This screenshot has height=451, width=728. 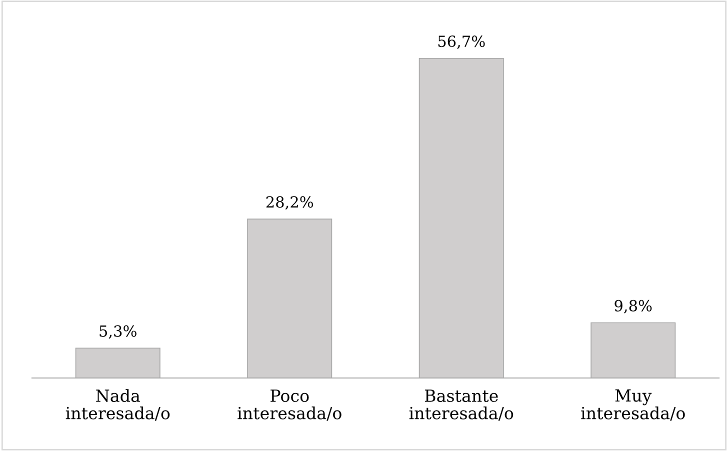 I want to click on data-label: 9,8%, so click(x=633, y=307).